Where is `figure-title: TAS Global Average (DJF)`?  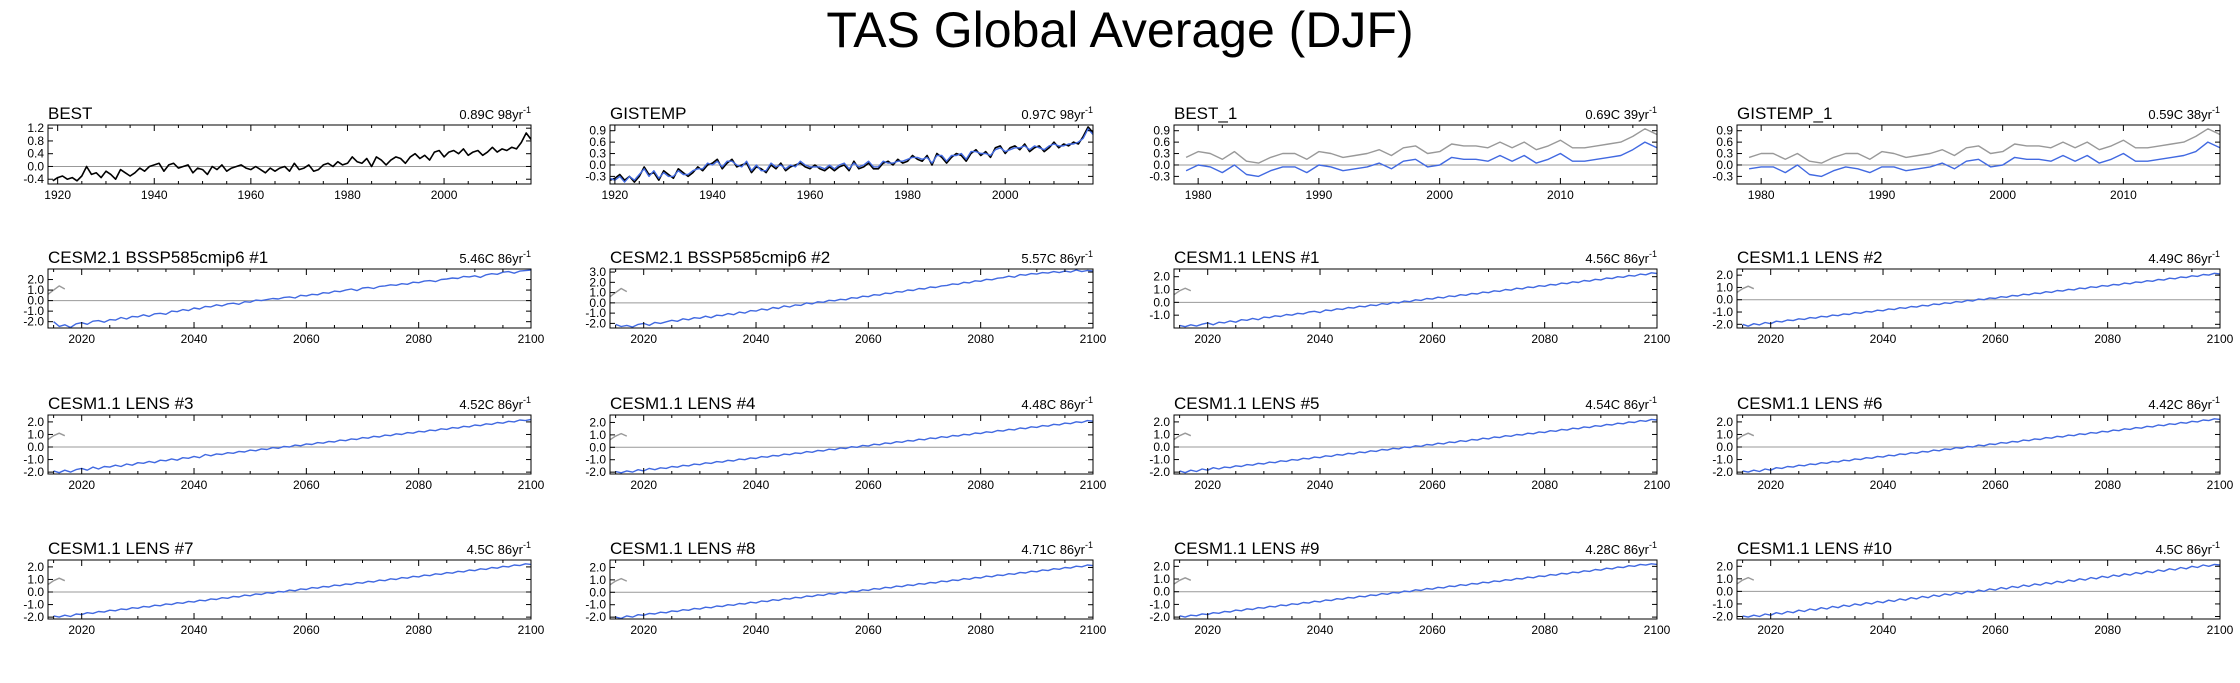
figure-title: TAS Global Average (DJF) is located at coordinates (1120, 30).